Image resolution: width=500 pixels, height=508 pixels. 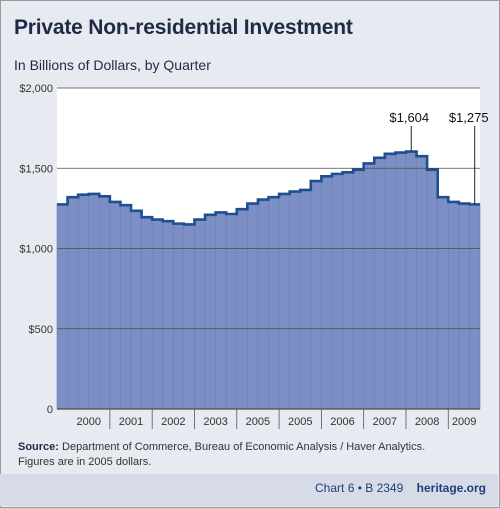 I want to click on y-tick-label: 0, so click(x=50, y=410).